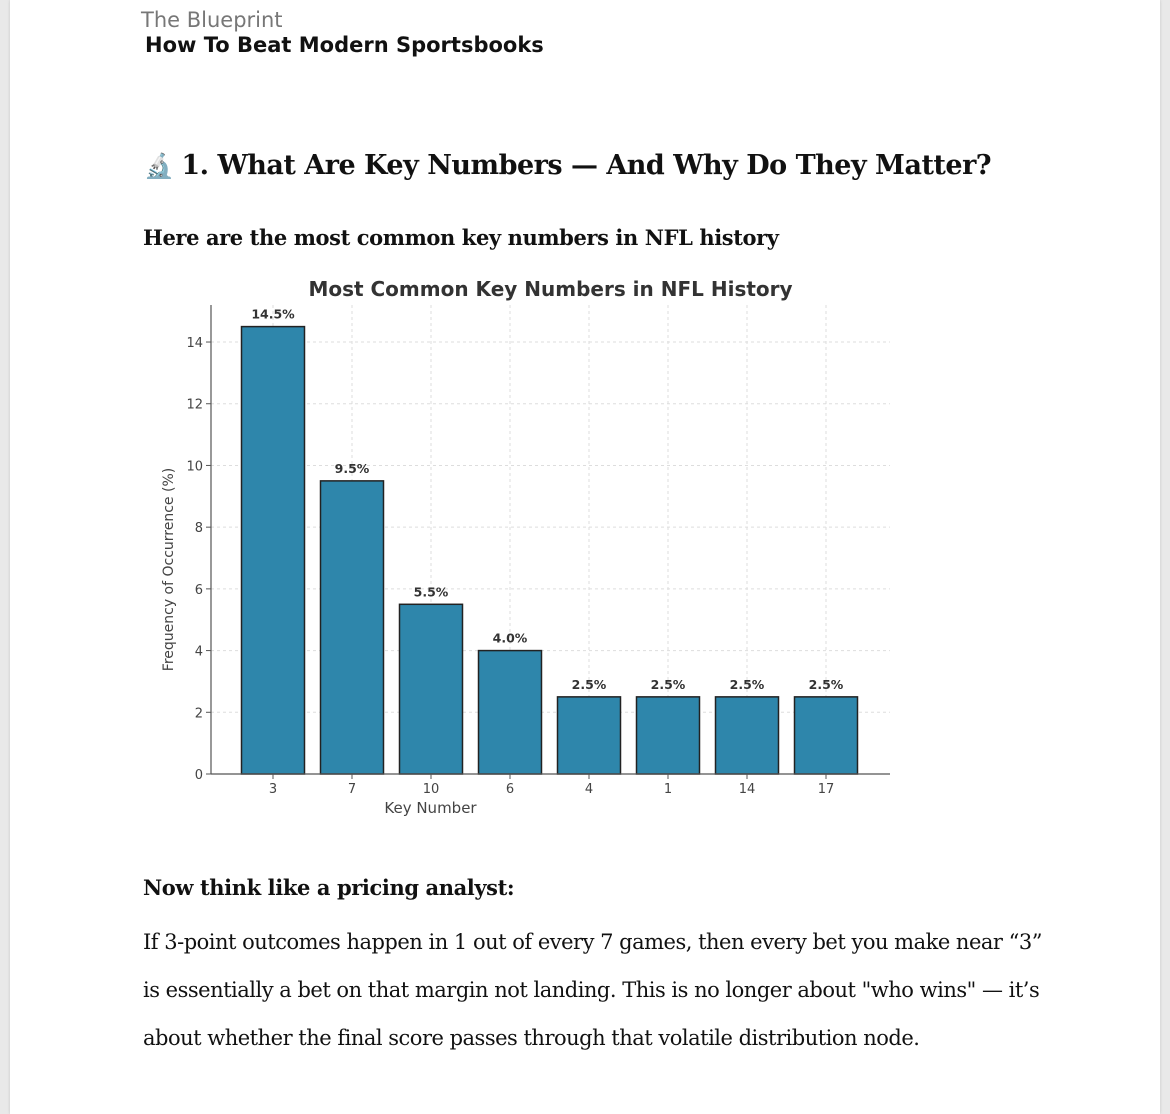 The width and height of the screenshot is (1170, 1114). What do you see at coordinates (329, 887) in the screenshot?
I see `analysis-heading: Now think like a pricing analyst:` at bounding box center [329, 887].